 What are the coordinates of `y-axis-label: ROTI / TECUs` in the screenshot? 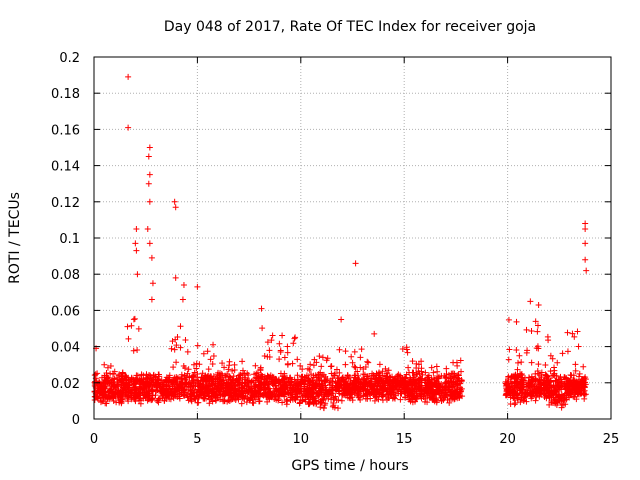 It's located at (15, 238).